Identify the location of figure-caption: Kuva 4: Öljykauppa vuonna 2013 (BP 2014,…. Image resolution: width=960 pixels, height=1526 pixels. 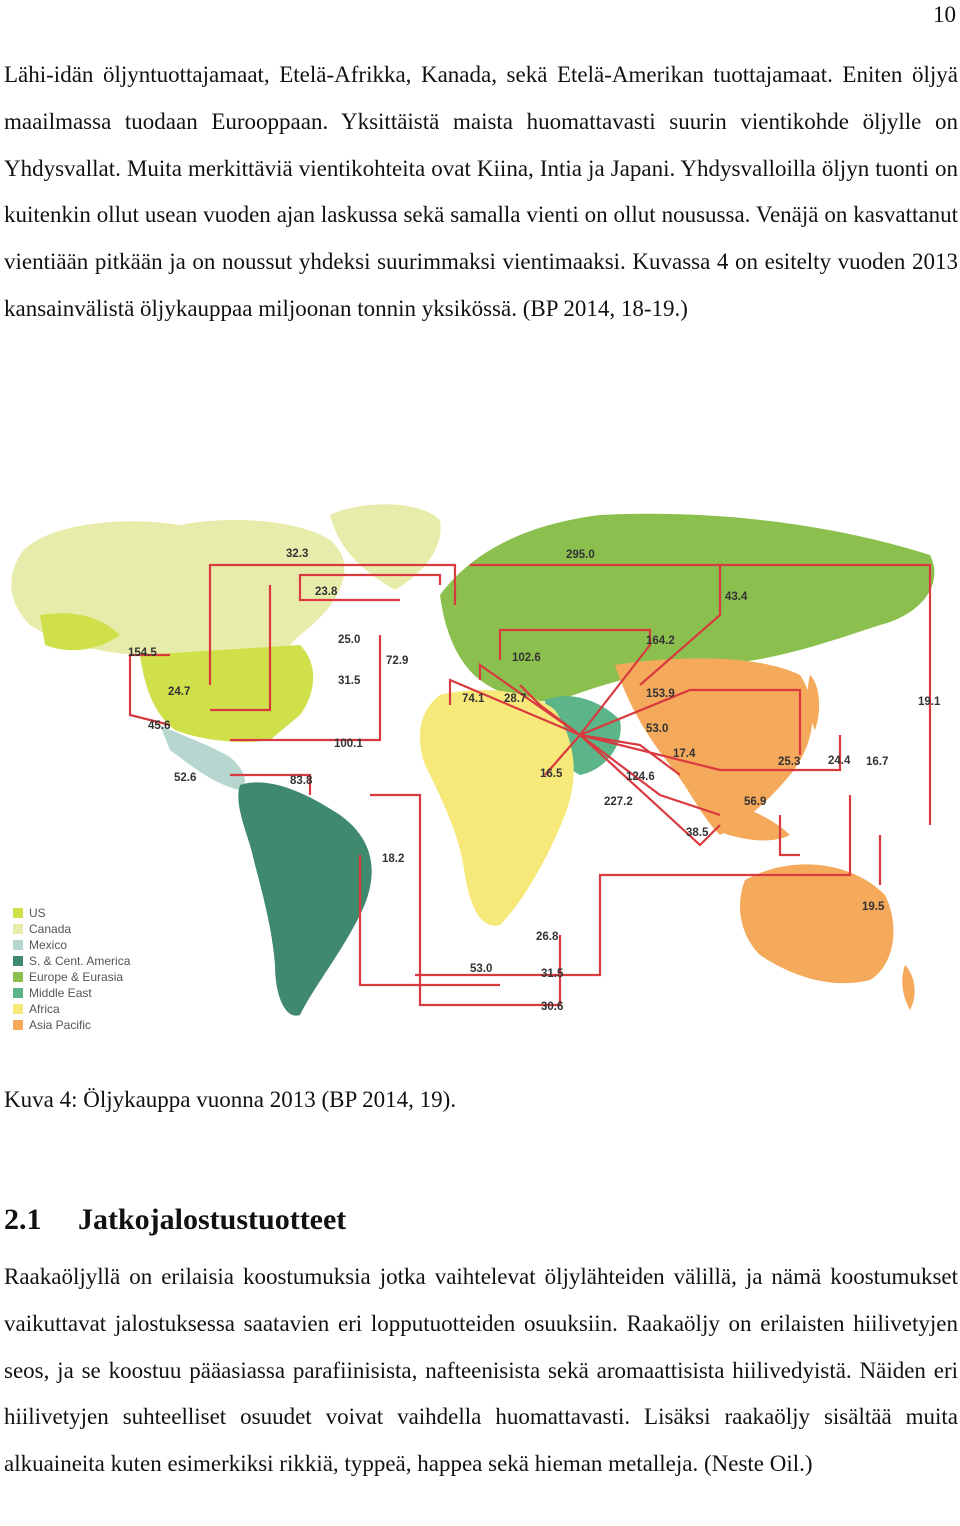
(230, 1099).